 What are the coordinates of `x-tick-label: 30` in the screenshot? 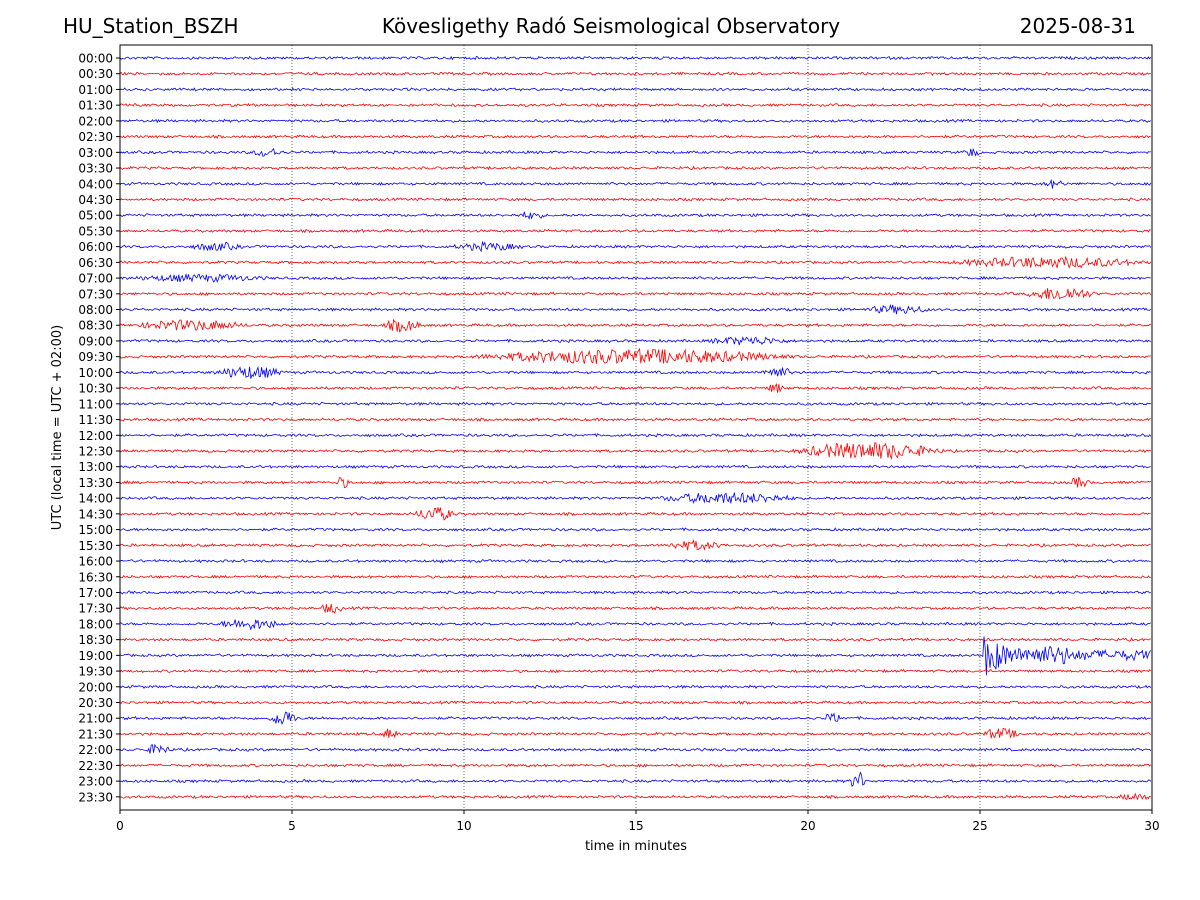 It's located at (1151, 826).